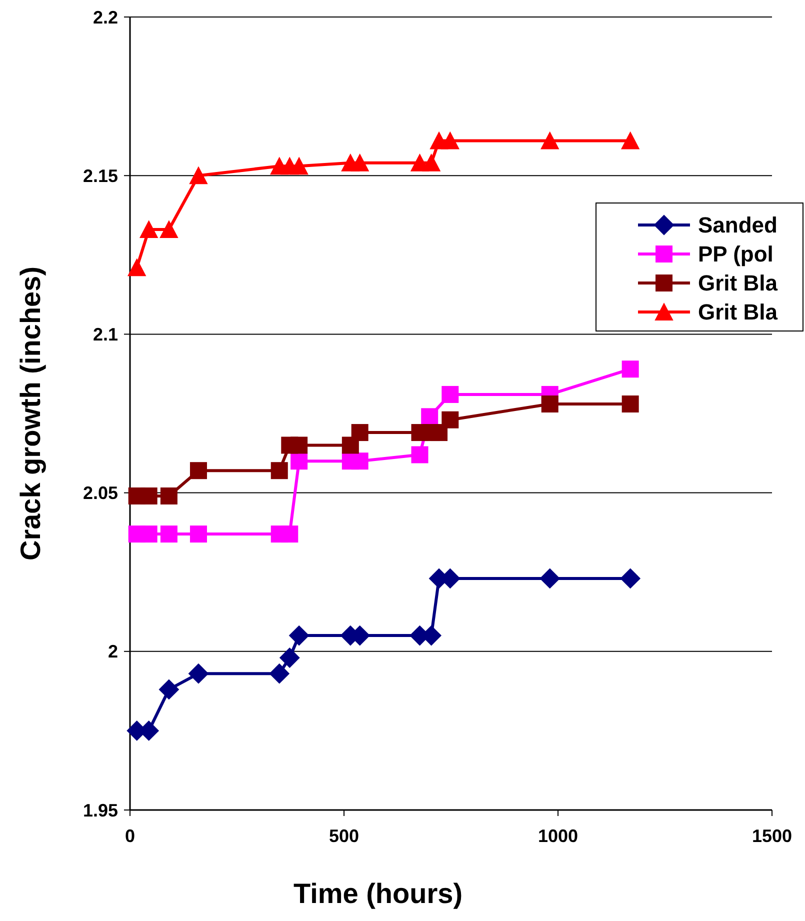 Image resolution: width=805 pixels, height=921 pixels. What do you see at coordinates (344, 836) in the screenshot?
I see `x-tick-label: 500` at bounding box center [344, 836].